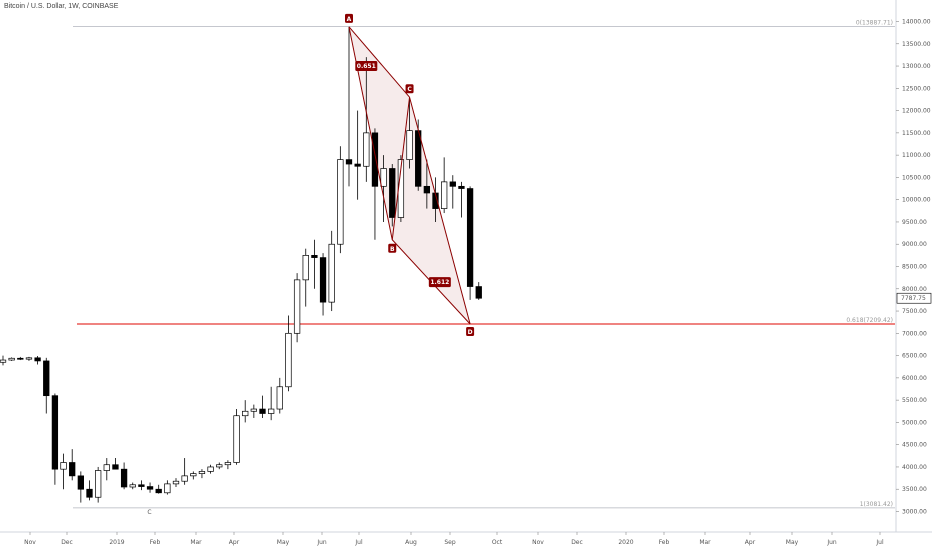 The height and width of the screenshot is (550, 932). I want to click on x-tick-label: Dec, so click(577, 542).